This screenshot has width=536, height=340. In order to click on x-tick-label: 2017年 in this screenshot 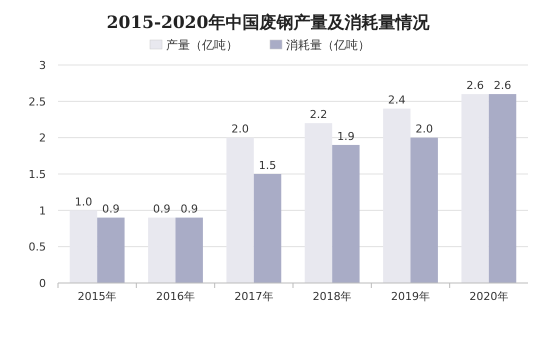, I will do `click(254, 296)`.